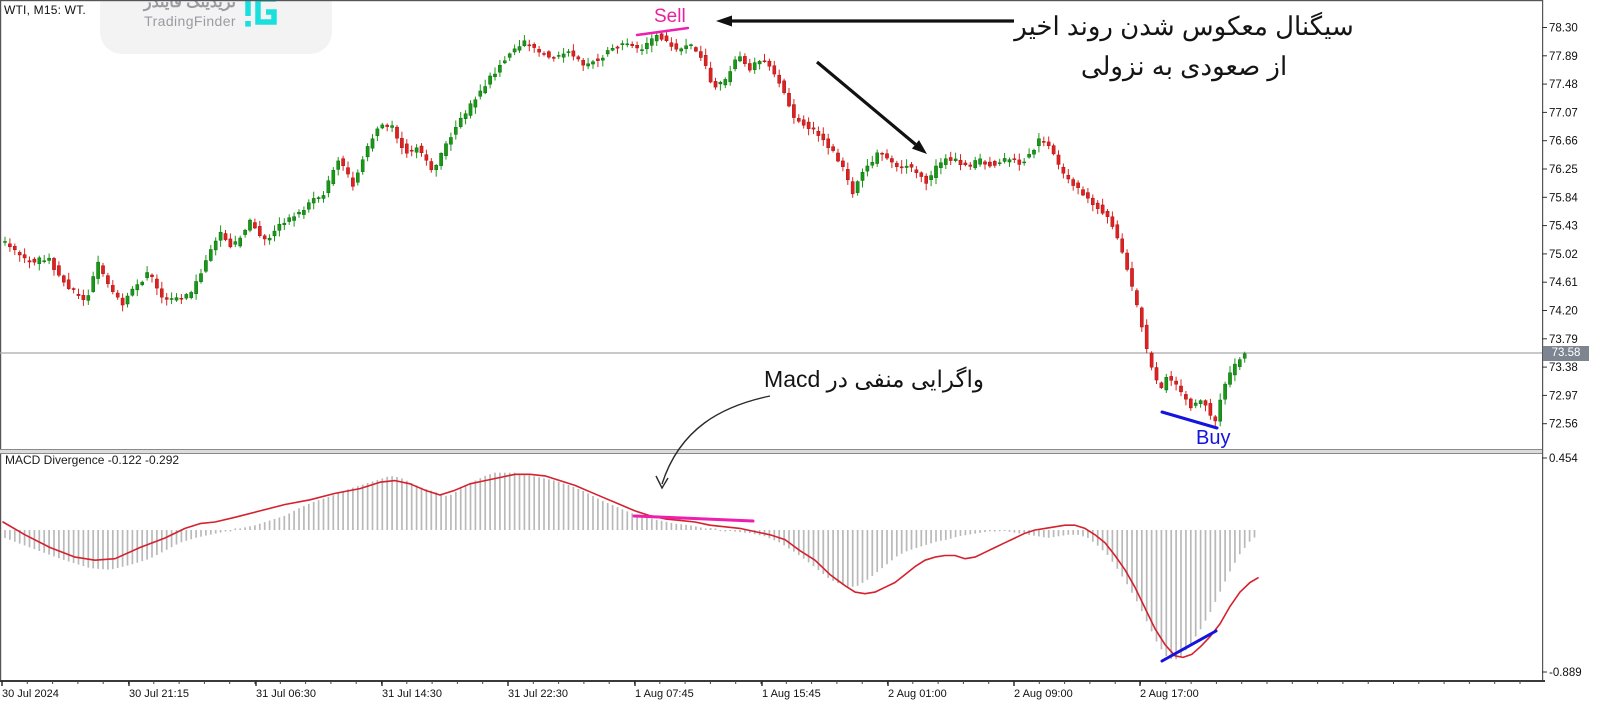 The image size is (1600, 702). Describe the element at coordinates (1213, 438) in the screenshot. I see `buy-signal-label: Buy` at that location.